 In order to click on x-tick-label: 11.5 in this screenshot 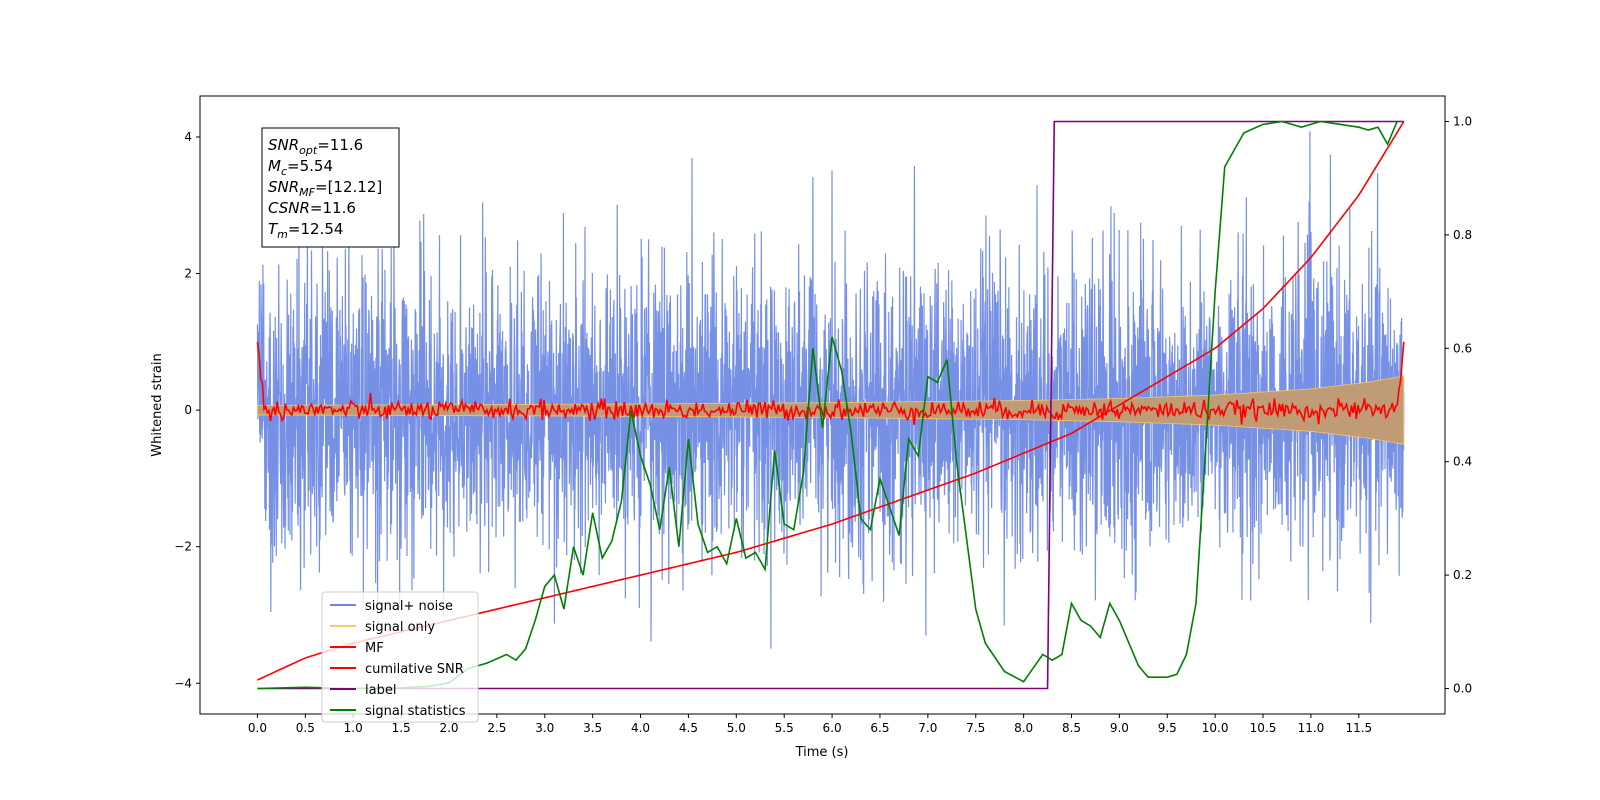, I will do `click(1358, 728)`.